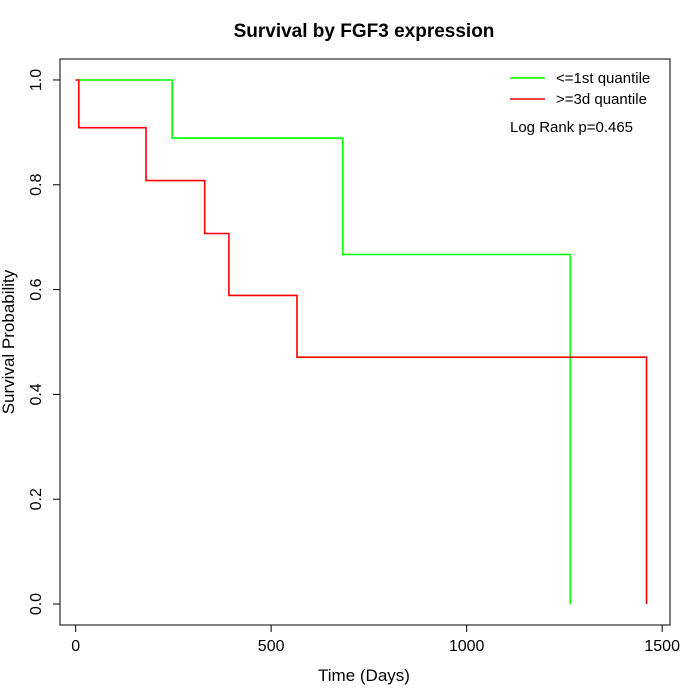  Describe the element at coordinates (364, 675) in the screenshot. I see `x-axis-title: Time (Days)` at that location.